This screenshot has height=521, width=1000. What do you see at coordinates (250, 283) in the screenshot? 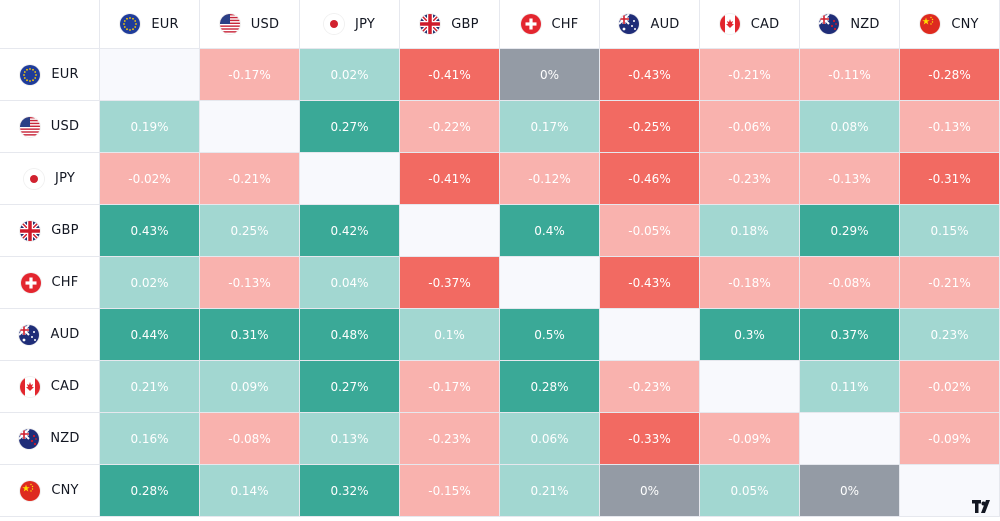
I see `rate-cell-chf-usd: -0.13%` at bounding box center [250, 283].